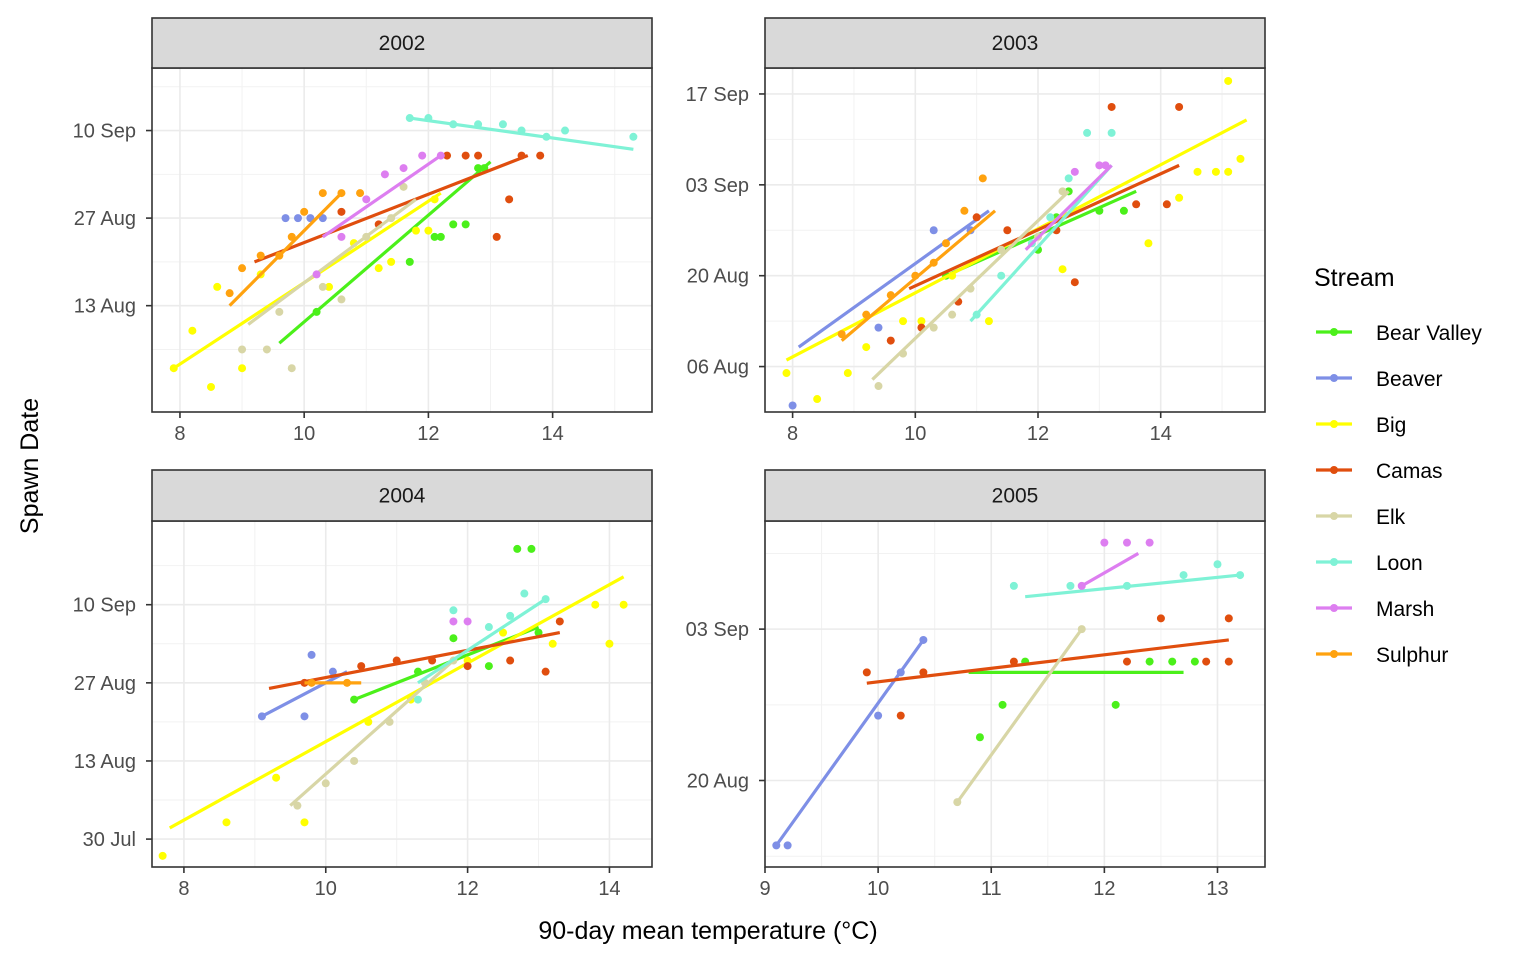  What do you see at coordinates (105, 762) in the screenshot?
I see `y-tick-label: 13 Aug` at bounding box center [105, 762].